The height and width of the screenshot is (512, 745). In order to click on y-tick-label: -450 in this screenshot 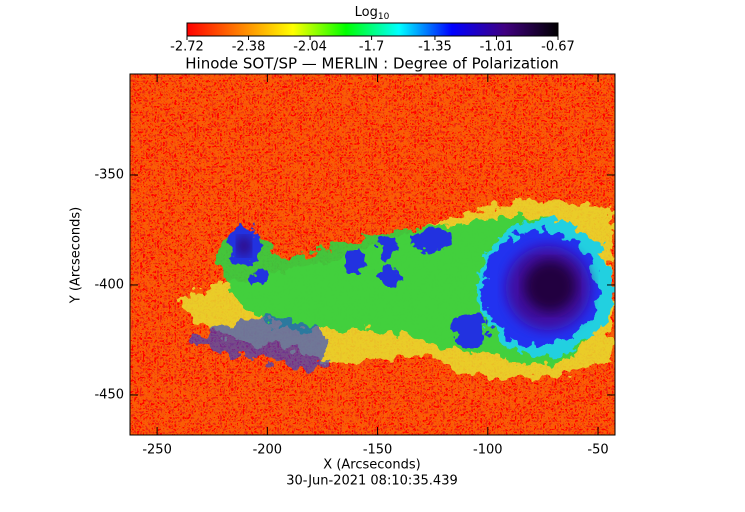, I will do `click(109, 394)`.